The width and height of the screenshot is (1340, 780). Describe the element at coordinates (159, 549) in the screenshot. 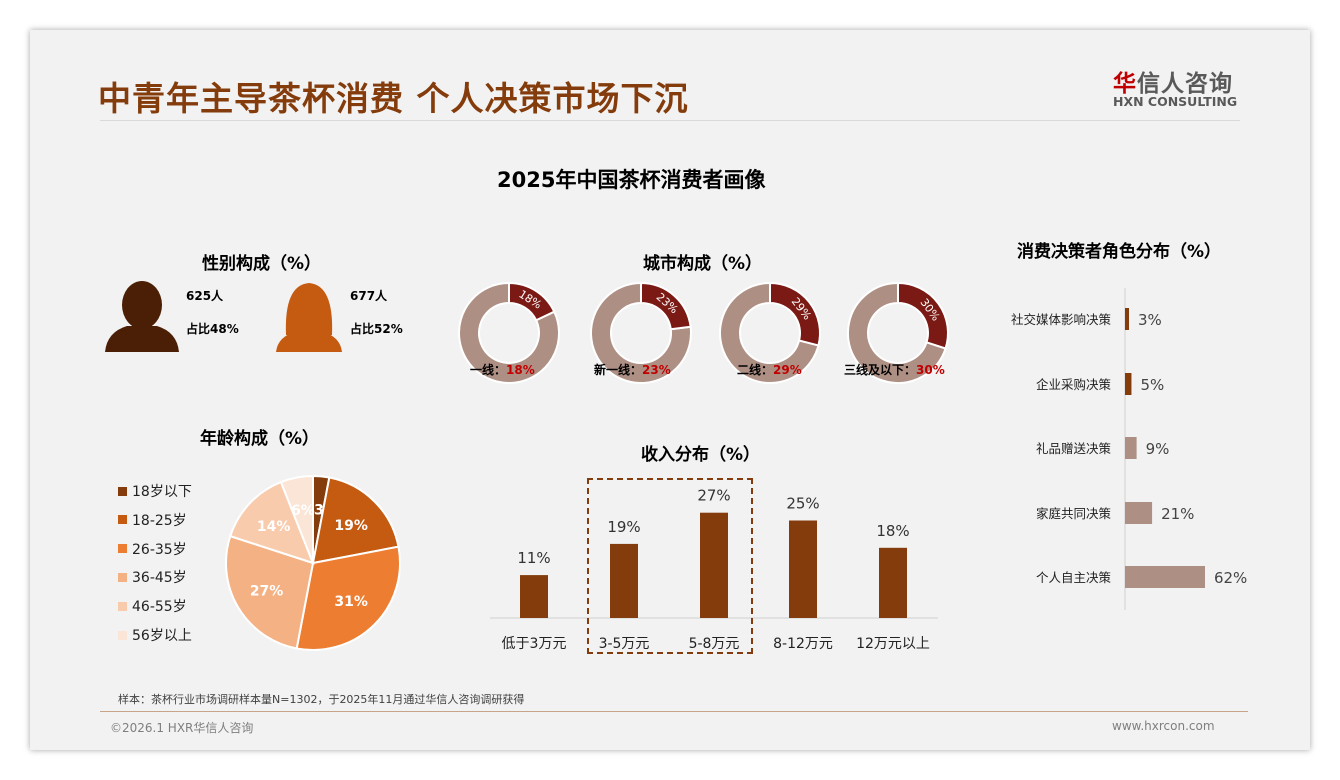

I see `legend-label: 26-35岁` at that location.